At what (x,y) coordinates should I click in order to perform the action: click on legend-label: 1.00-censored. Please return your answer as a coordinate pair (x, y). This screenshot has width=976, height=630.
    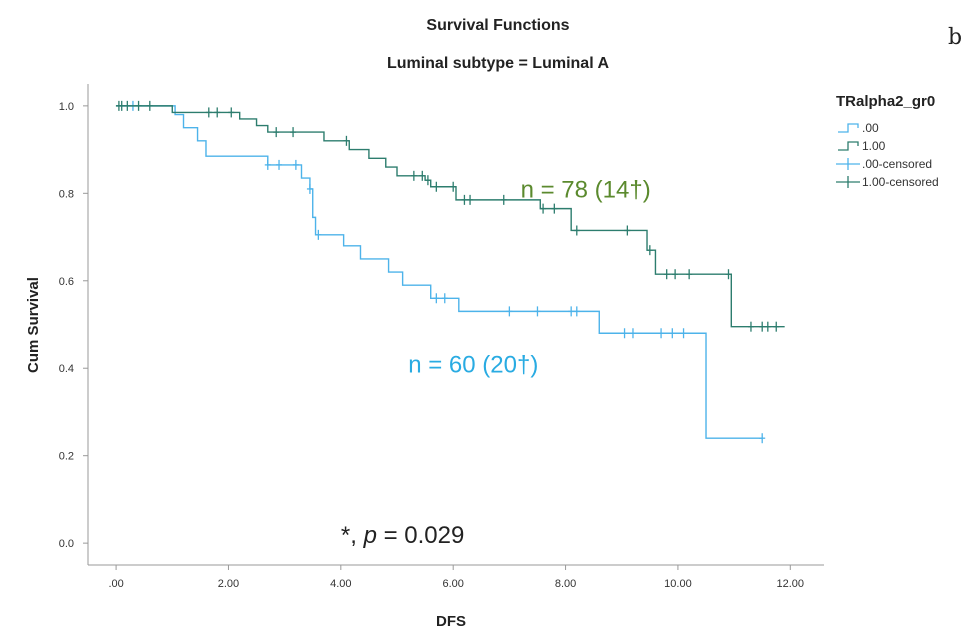
    Looking at the image, I should click on (900, 182).